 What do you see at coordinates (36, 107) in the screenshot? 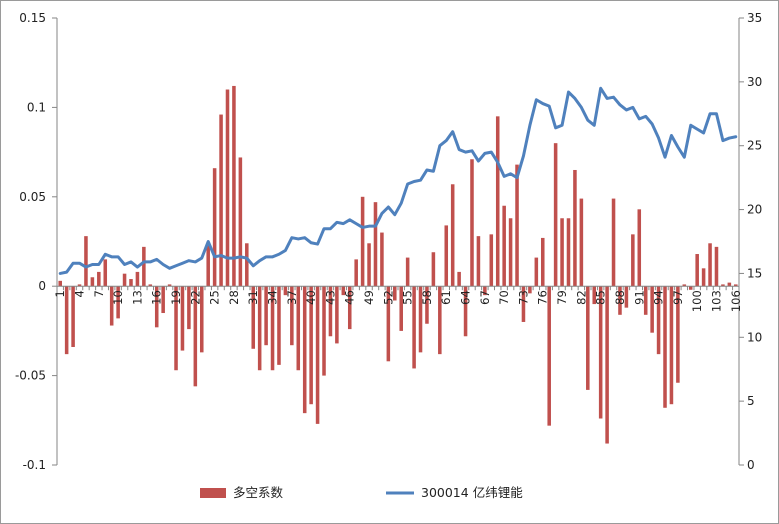
I see `left-tick-label: 0.1` at bounding box center [36, 107].